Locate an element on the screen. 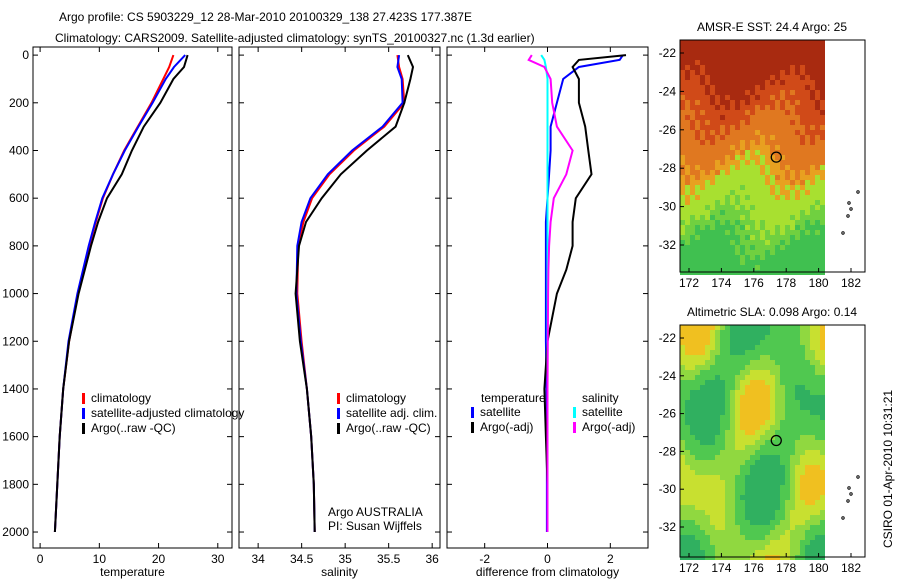 The image size is (900, 580). legend-label: Argo(-adj) is located at coordinates (608, 427).